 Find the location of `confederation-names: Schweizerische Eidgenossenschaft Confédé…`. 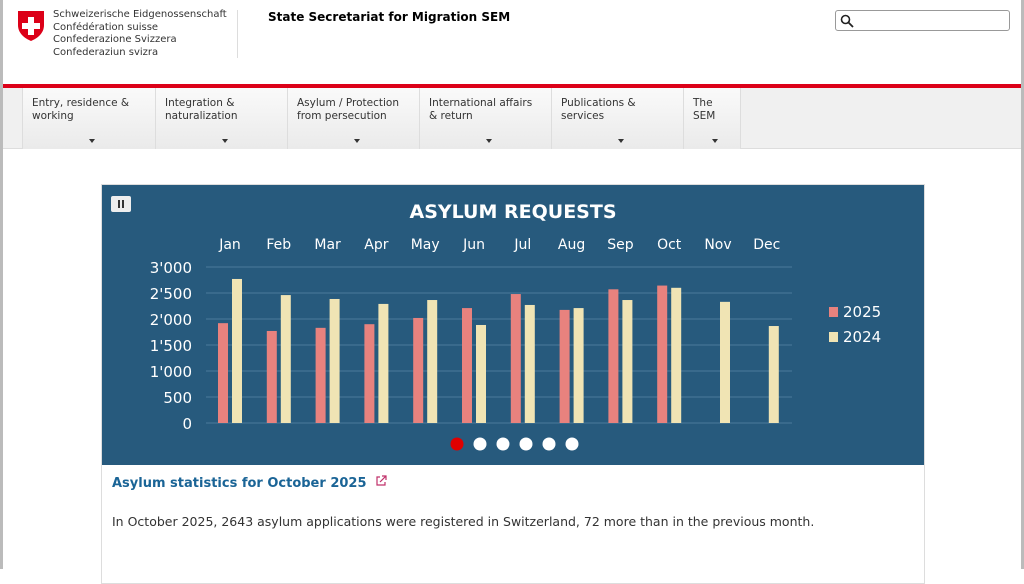

confederation-names: Schweizerische Eidgenossenschaft Confédé… is located at coordinates (140, 34).